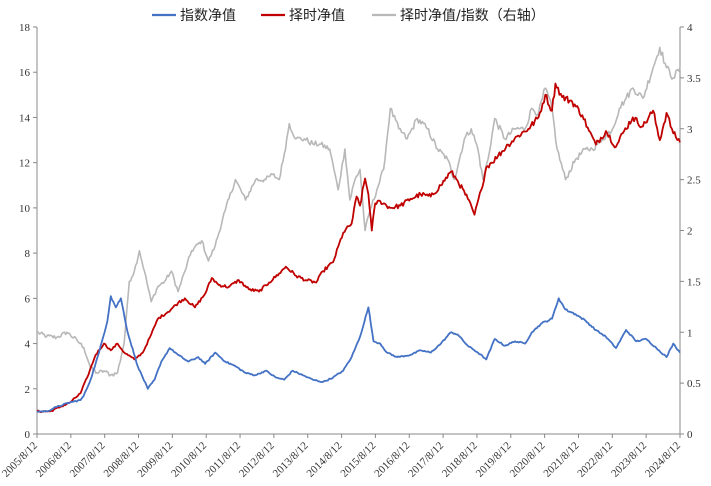  Describe the element at coordinates (392, 460) in the screenshot. I see `x-tick-label: 2016/8/12` at that location.